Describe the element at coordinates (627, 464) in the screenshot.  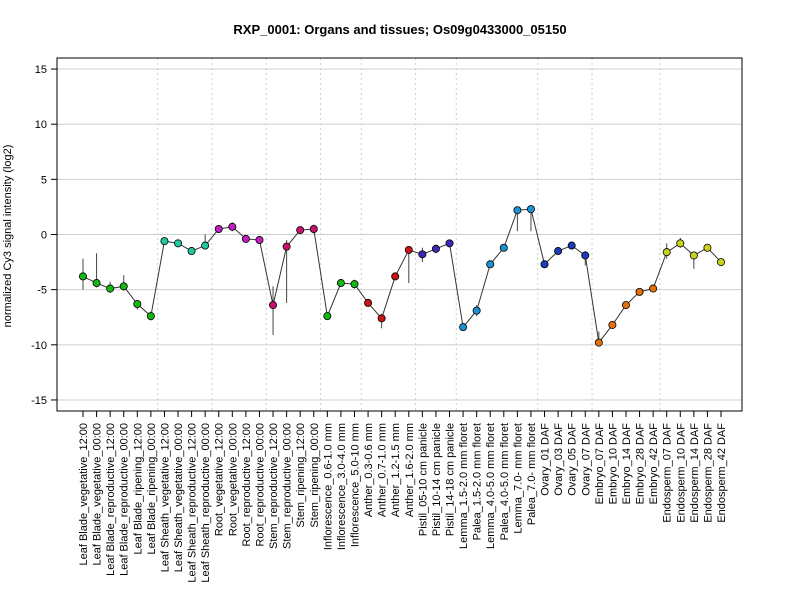
I see `x-tick-label: Embryo_14 DAF` at that location.